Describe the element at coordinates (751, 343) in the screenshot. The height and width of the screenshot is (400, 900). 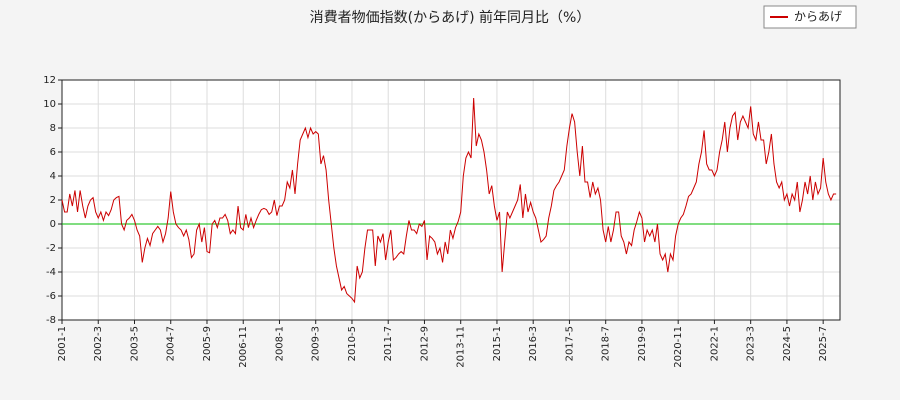
I see `x-tick-label: 2023-3` at that location.